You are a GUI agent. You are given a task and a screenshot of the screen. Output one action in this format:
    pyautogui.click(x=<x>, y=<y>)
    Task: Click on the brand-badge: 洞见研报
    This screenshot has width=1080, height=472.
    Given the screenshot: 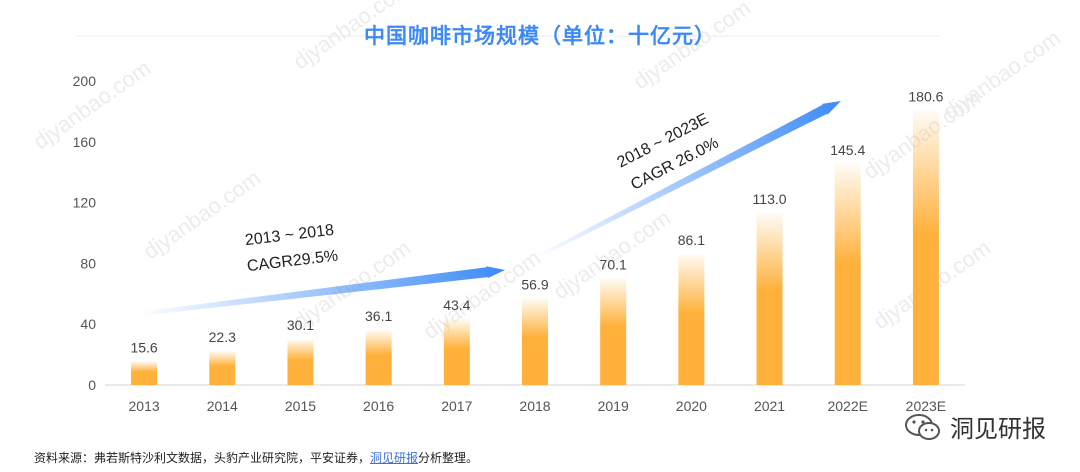 What is the action you would take?
    pyautogui.click(x=975, y=426)
    